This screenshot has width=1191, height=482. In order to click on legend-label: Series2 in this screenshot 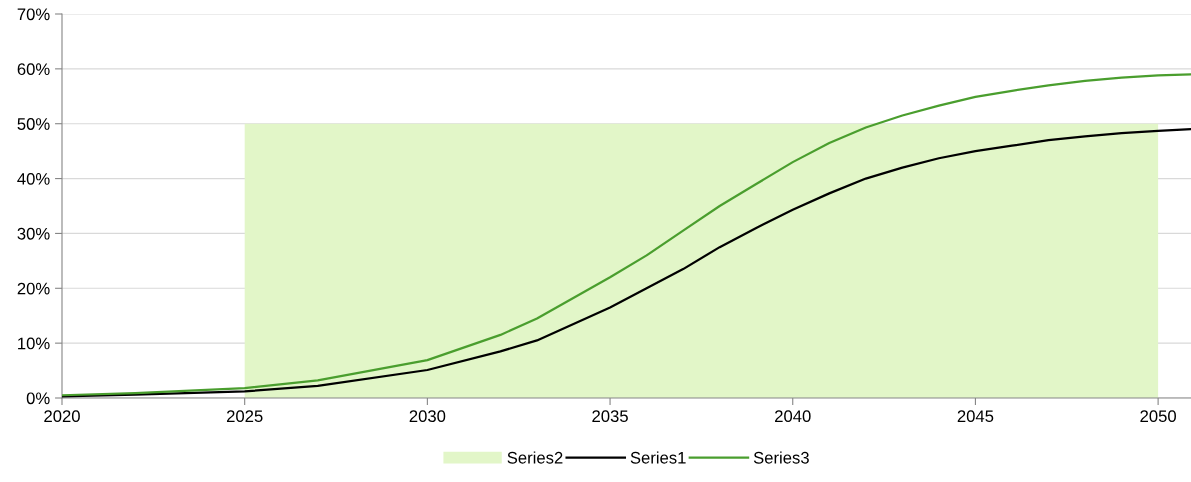, I will do `click(535, 457)`.